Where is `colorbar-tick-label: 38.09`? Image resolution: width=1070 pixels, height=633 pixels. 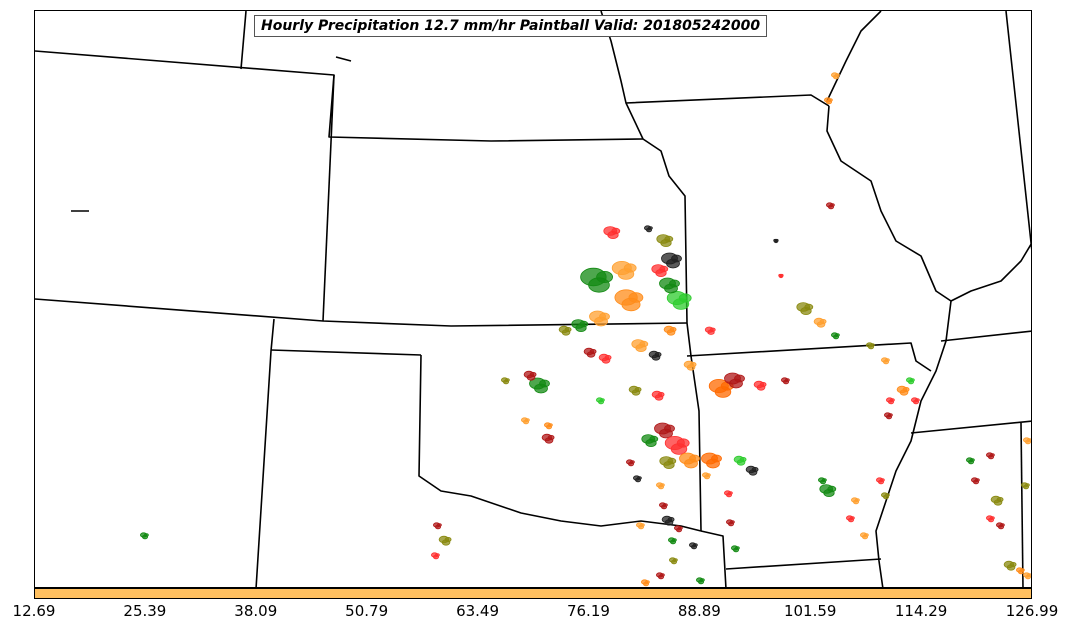 colorbar-tick-label: 38.09 is located at coordinates (256, 611).